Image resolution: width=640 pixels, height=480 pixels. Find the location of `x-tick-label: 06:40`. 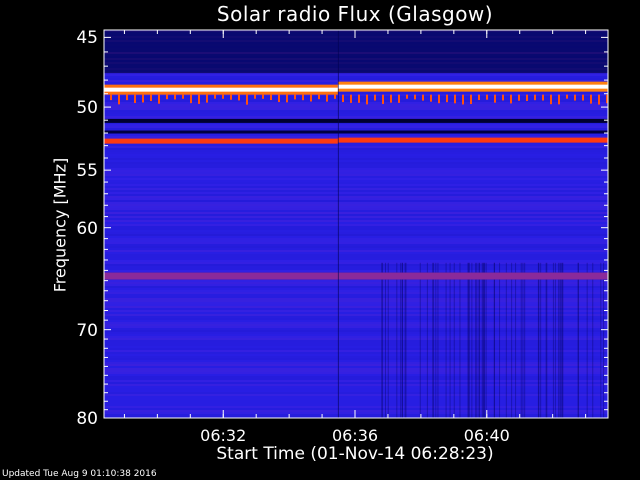

x-tick-label: 06:40 is located at coordinates (486, 435).